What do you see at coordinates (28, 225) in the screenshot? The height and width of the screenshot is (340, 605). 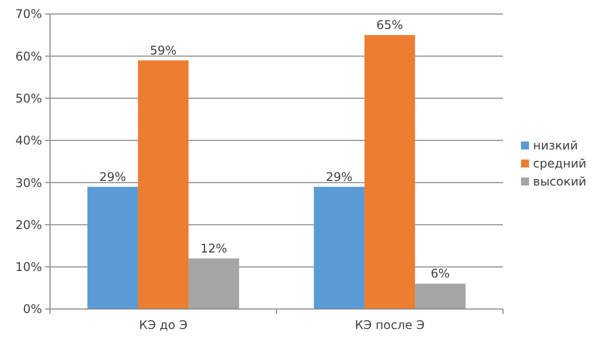 I see `y-tick-label: 20%` at bounding box center [28, 225].